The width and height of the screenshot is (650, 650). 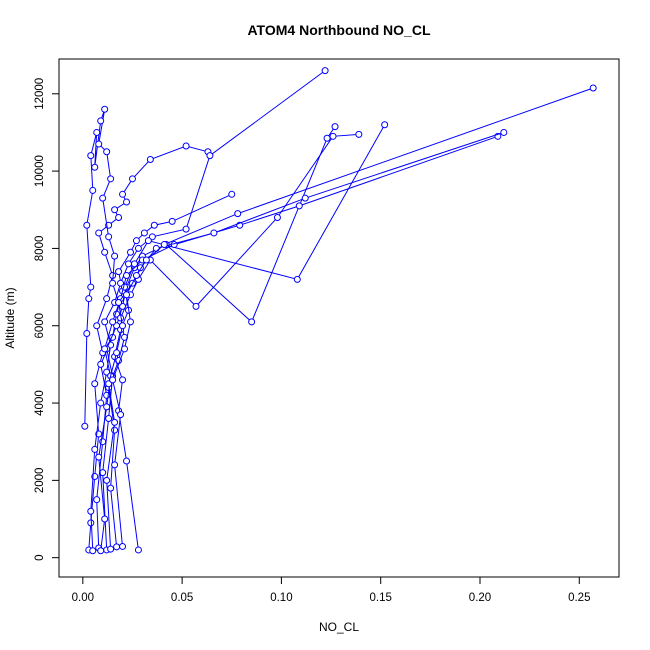 I want to click on chart-title: ATOM4 Northbound NO_CL, so click(x=338, y=30).